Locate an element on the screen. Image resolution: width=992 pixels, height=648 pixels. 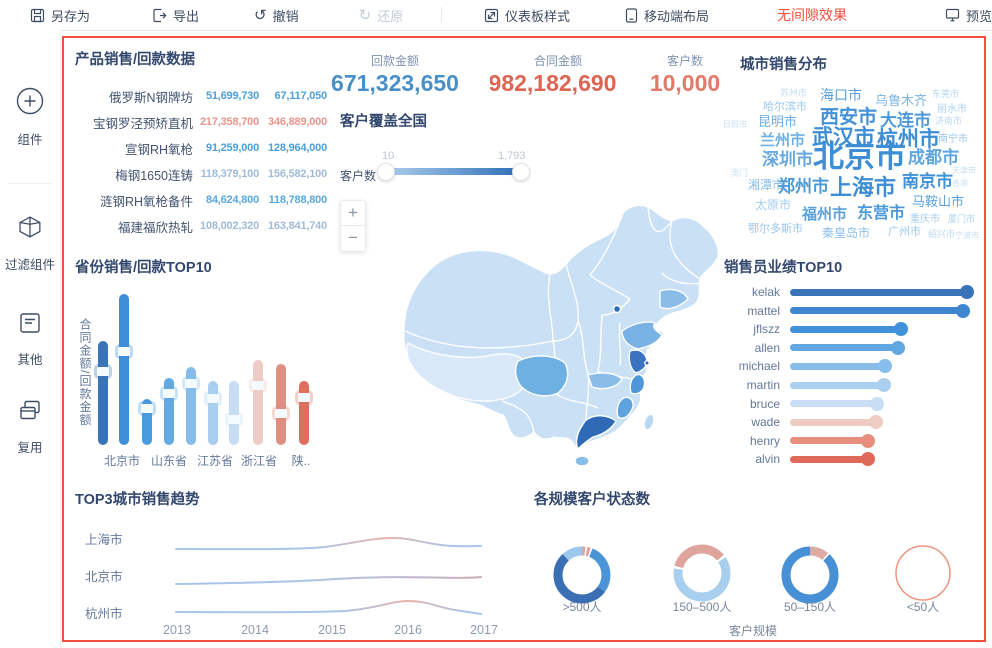
wordcloud-city-word: 深圳市 is located at coordinates (787, 159).